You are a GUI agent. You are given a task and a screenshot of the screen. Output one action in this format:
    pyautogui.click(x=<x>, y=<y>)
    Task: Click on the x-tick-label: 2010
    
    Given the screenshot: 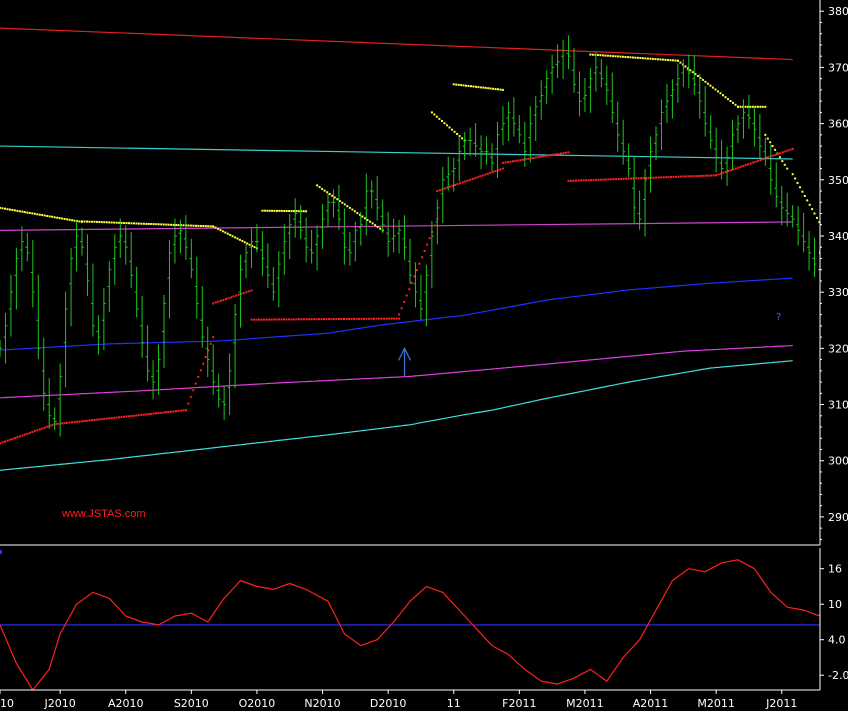 What is the action you would take?
    pyautogui.click(x=7, y=703)
    